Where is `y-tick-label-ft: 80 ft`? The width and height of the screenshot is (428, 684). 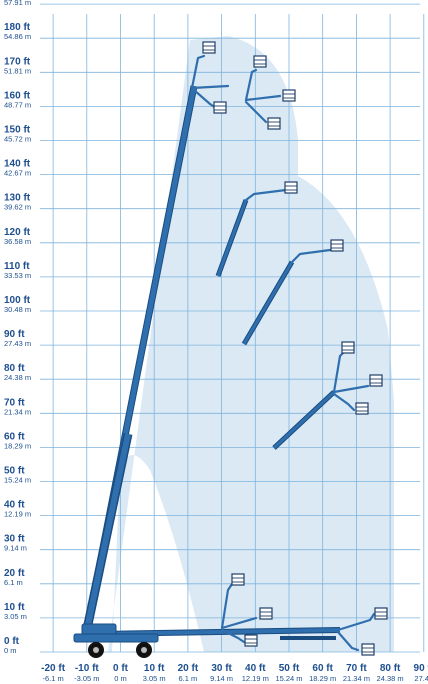 y-tick-label-ft: 80 ft is located at coordinates (14, 368).